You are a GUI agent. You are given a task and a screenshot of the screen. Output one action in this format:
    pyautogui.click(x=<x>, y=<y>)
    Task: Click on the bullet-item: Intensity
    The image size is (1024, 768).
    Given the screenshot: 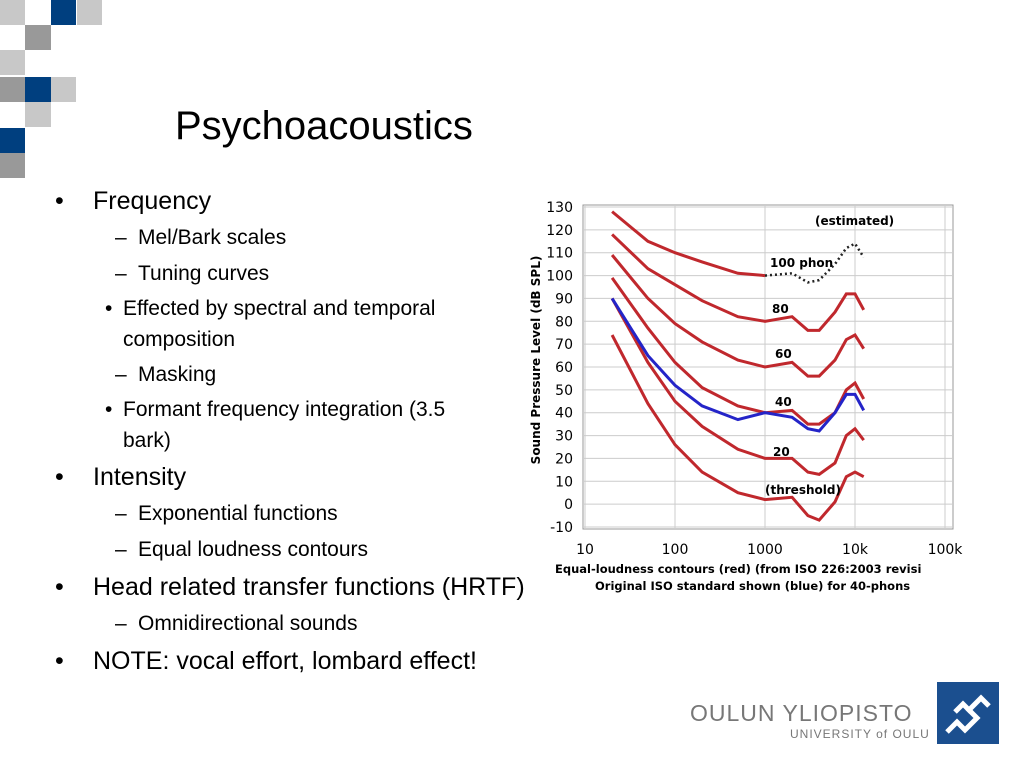 What is the action you would take?
    pyautogui.click(x=295, y=477)
    